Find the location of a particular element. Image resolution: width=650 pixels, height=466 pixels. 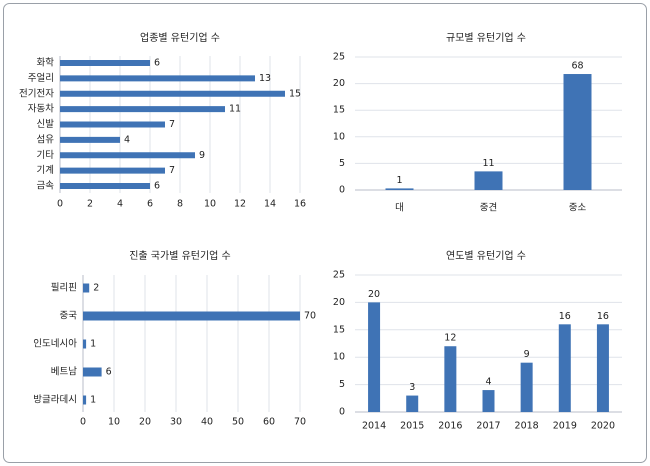

data-label: 3 is located at coordinates (412, 387).